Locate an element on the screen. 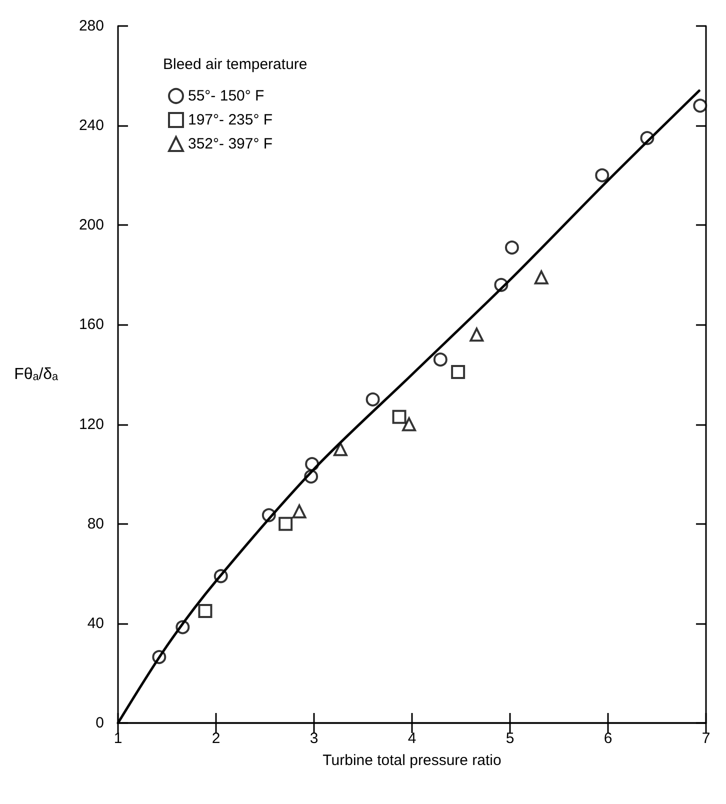  legend-label: 352°- 397° F is located at coordinates (230, 144).